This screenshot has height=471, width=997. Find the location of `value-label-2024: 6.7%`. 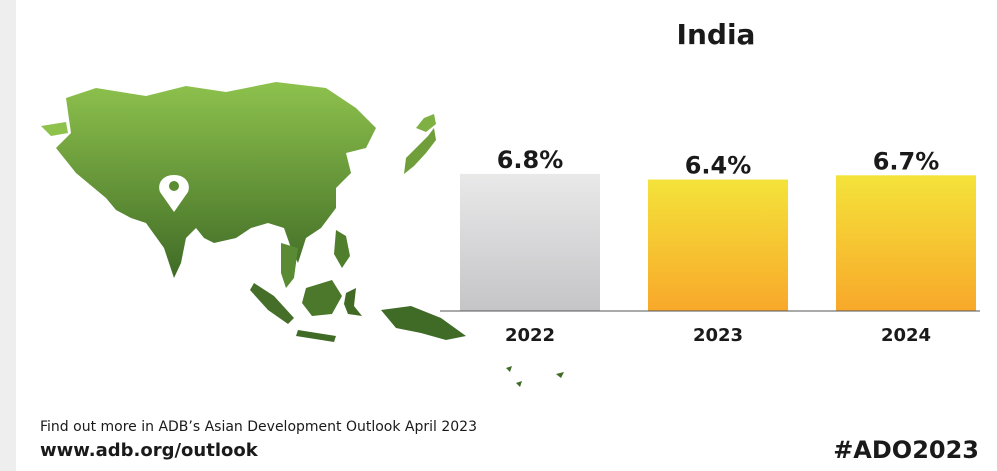

value-label-2024: 6.7% is located at coordinates (906, 161).